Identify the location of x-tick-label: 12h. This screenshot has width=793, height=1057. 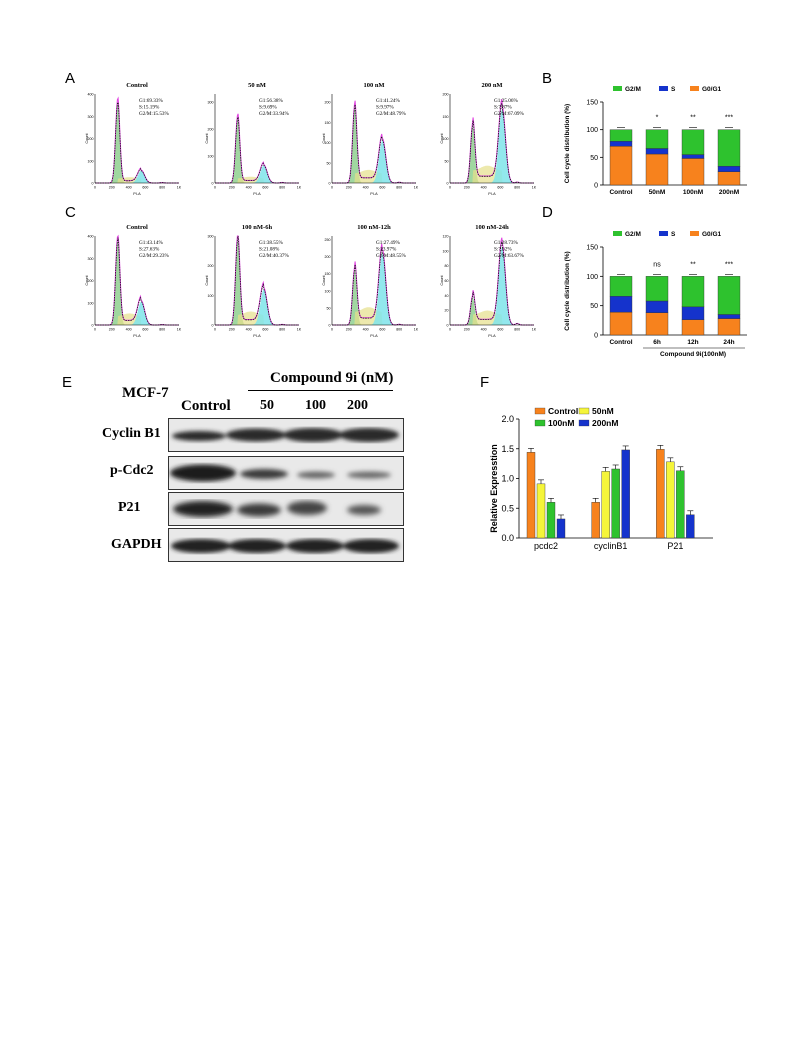
(692, 342).